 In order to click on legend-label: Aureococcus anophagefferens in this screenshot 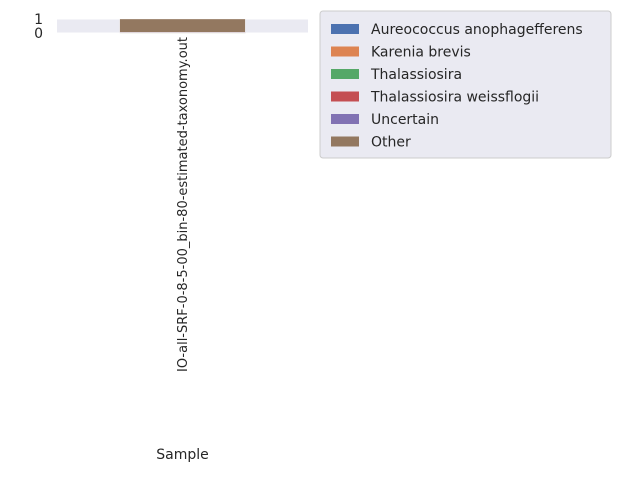, I will do `click(477, 30)`.